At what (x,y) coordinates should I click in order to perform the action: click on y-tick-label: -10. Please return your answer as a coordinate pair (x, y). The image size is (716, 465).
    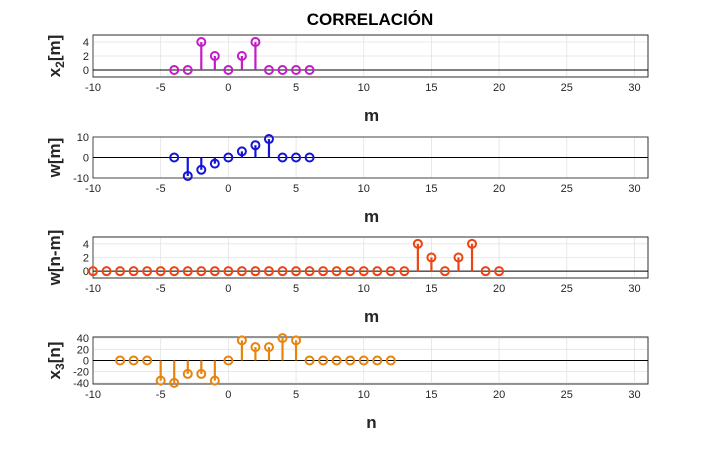
    Looking at the image, I should click on (81, 179).